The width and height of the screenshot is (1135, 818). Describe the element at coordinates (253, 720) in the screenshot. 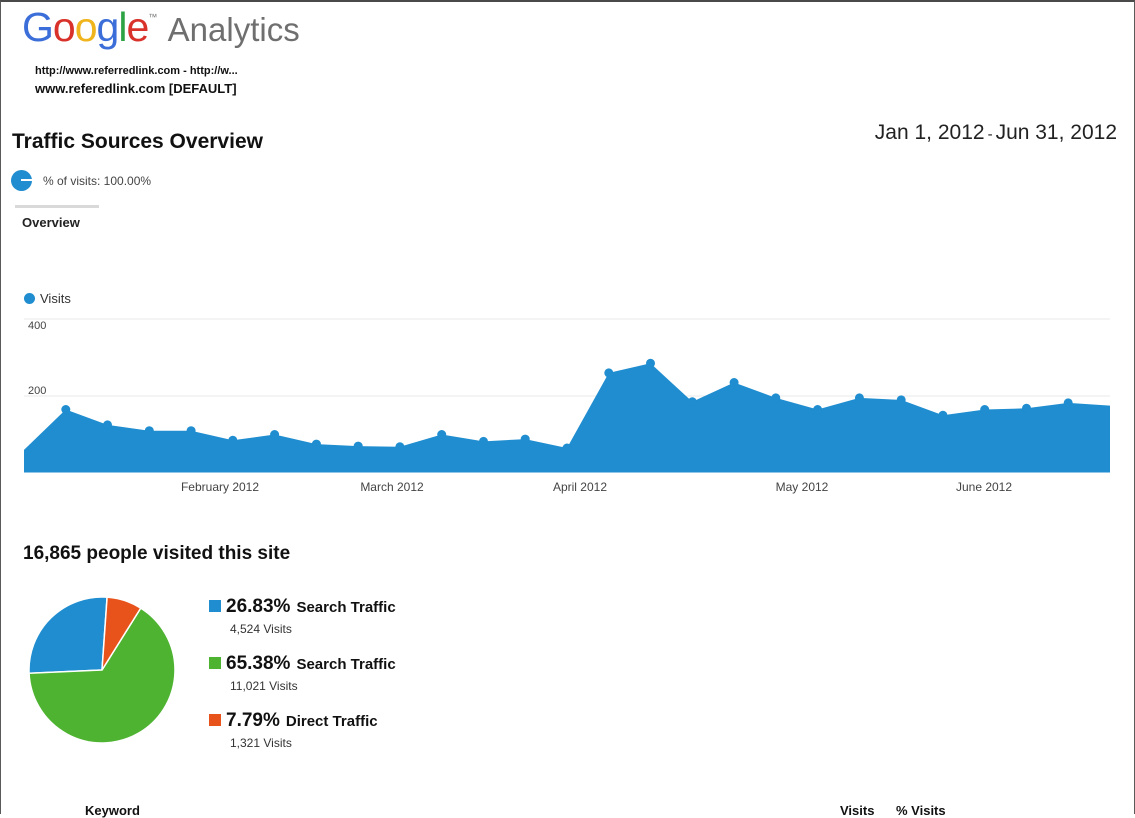

I see `traffic-source-percent: 7.79%` at that location.